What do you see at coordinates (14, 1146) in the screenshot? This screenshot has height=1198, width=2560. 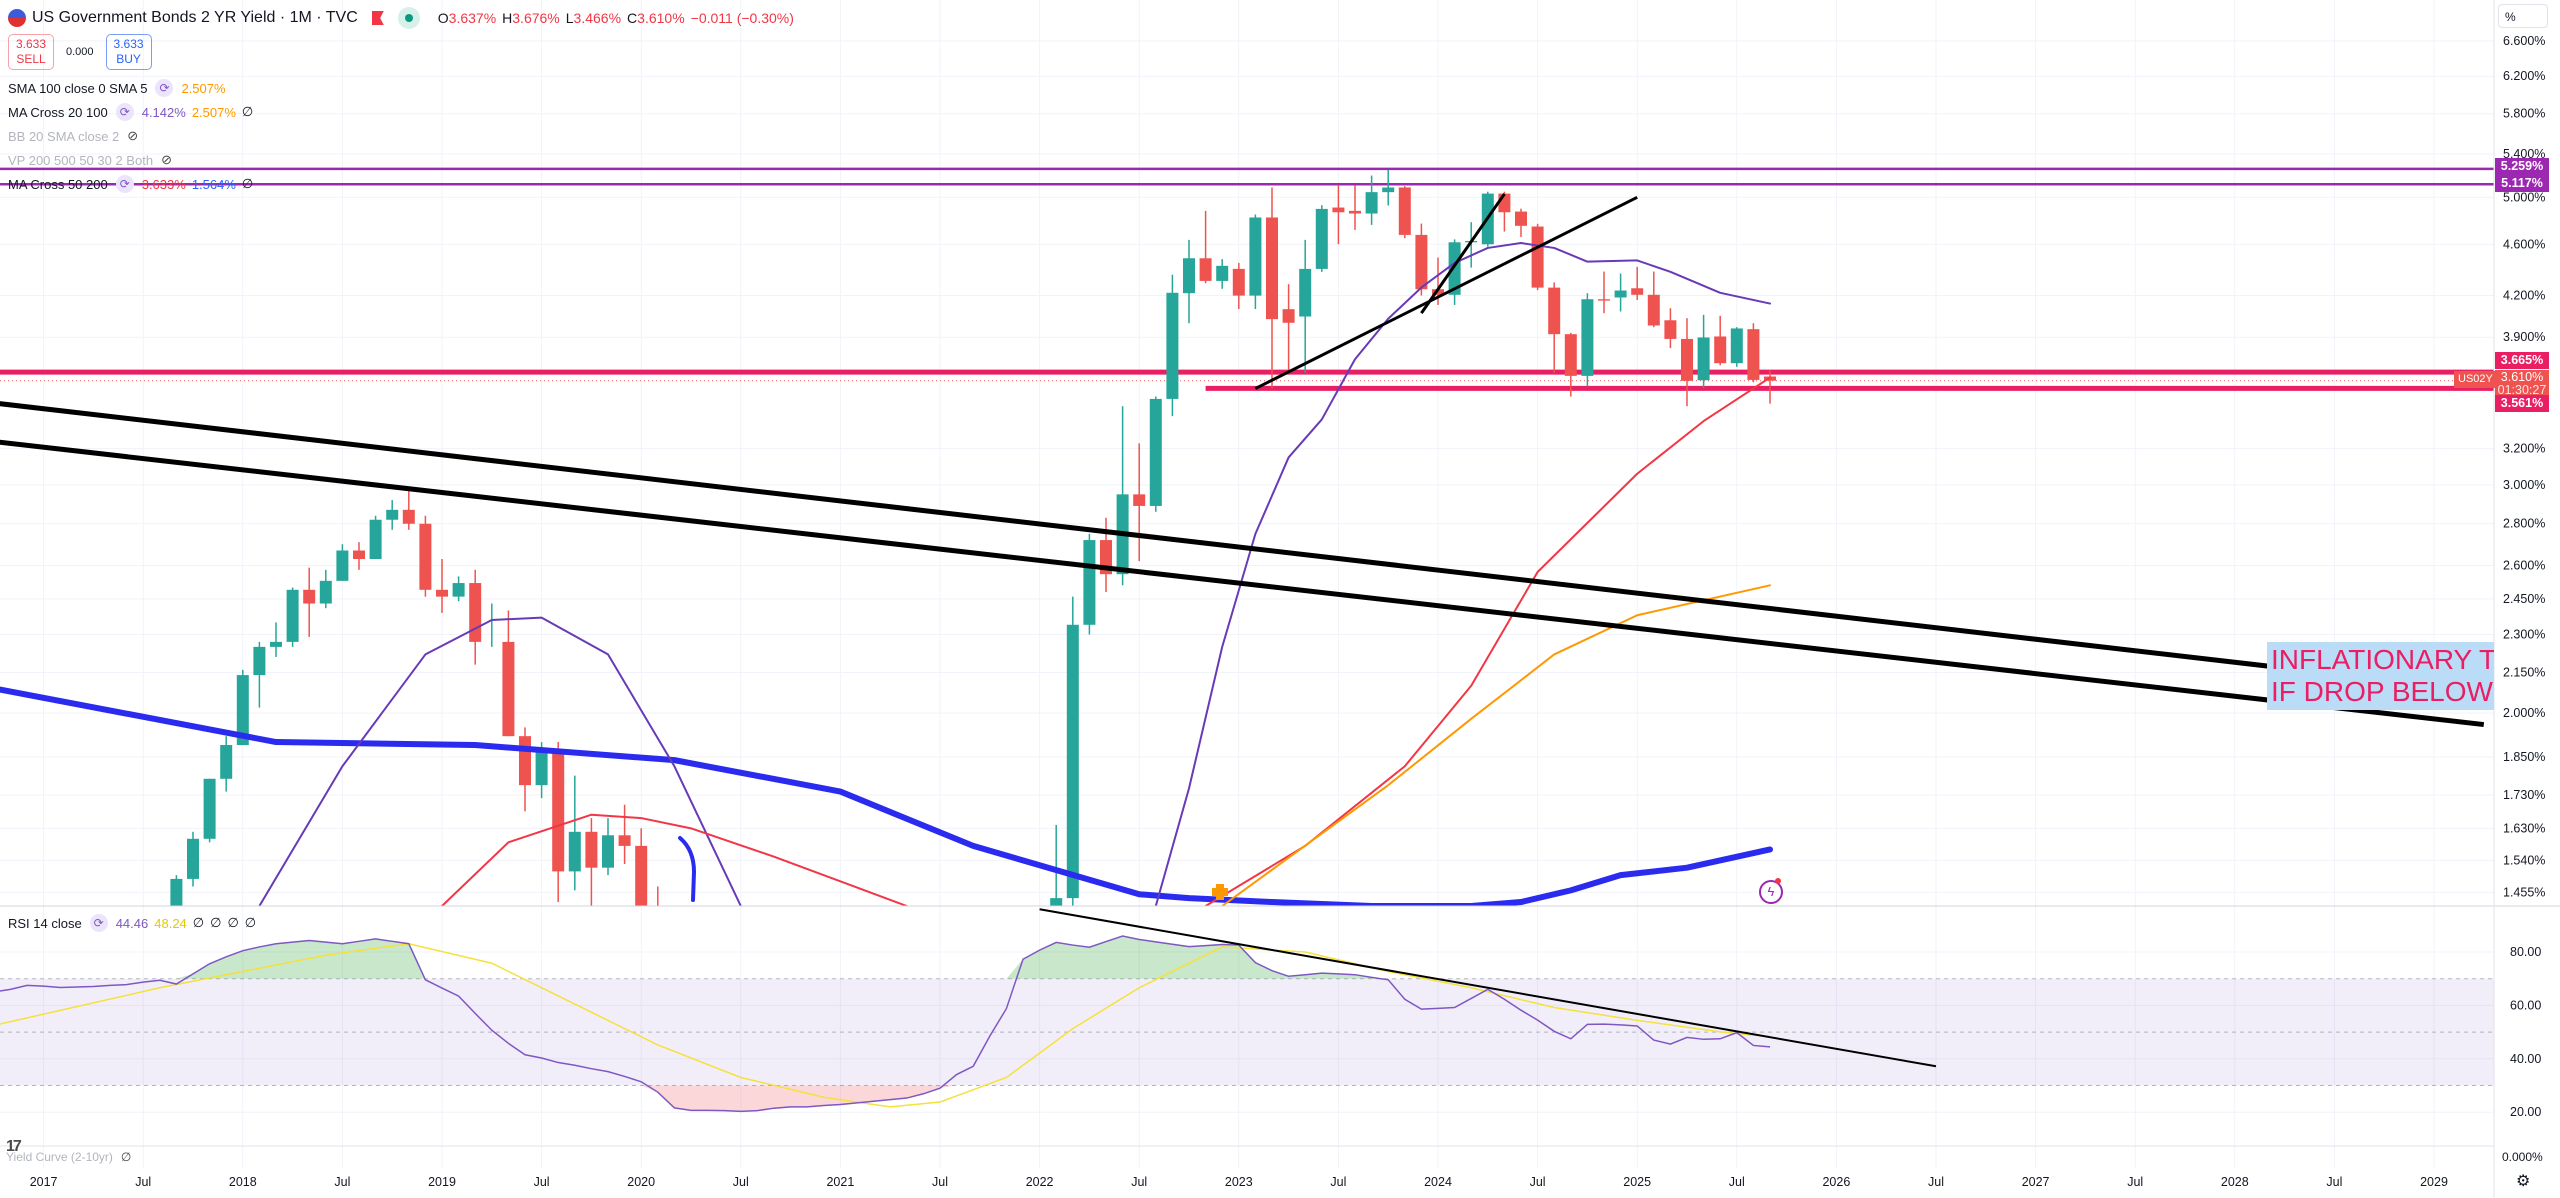 I see `tradingview-logo: 17` at bounding box center [14, 1146].